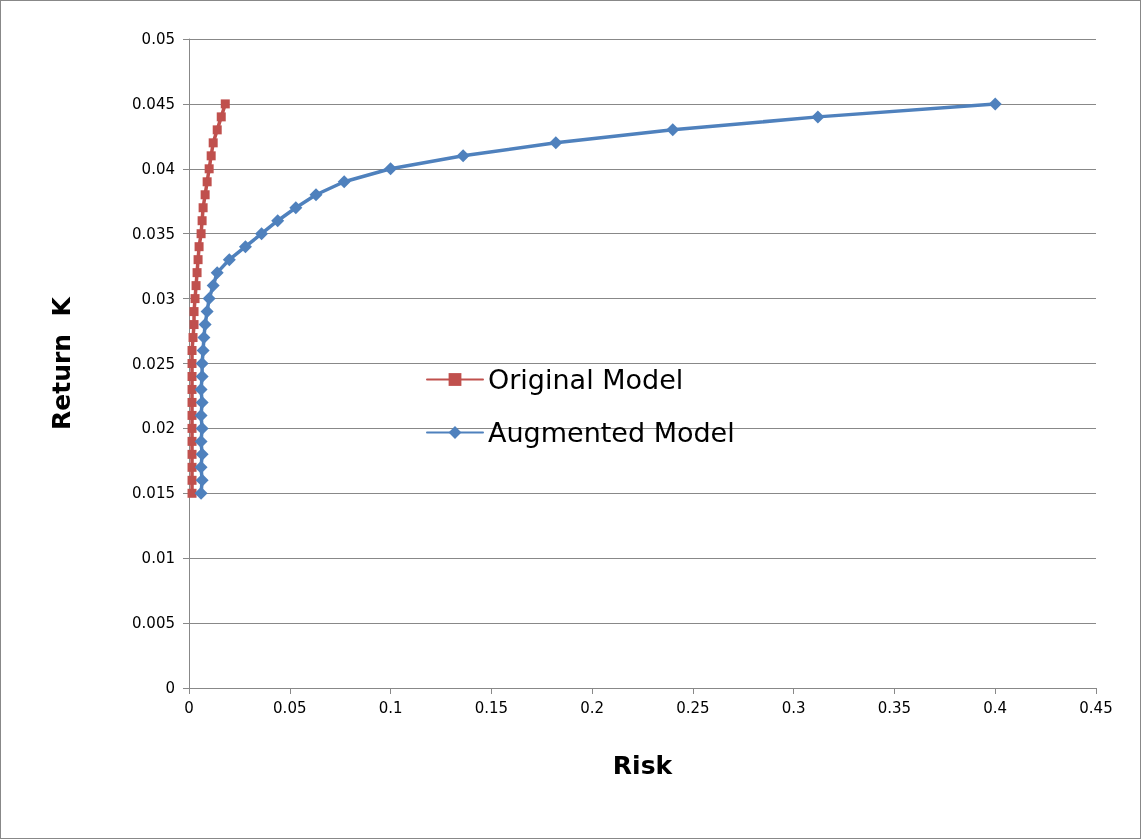 The height and width of the screenshot is (839, 1141). What do you see at coordinates (158, 558) in the screenshot?
I see `y-tick-label: 0.01` at bounding box center [158, 558].